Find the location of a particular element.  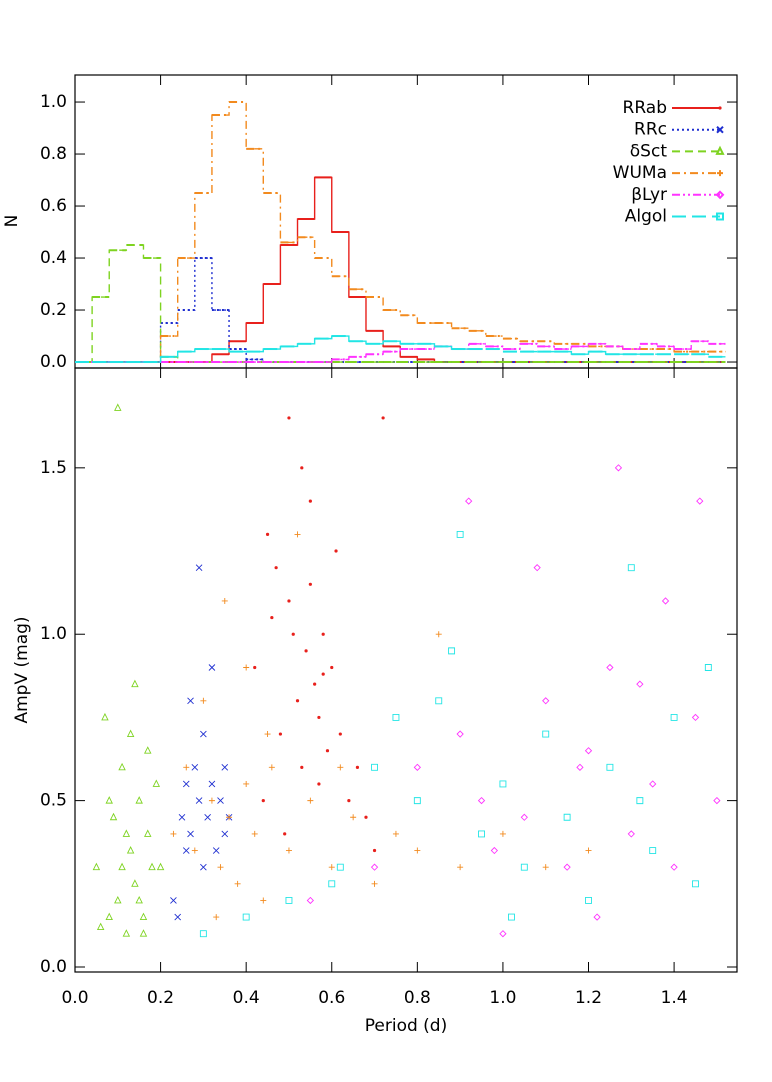

y-tick-label: 1.5 is located at coordinates (53, 468).